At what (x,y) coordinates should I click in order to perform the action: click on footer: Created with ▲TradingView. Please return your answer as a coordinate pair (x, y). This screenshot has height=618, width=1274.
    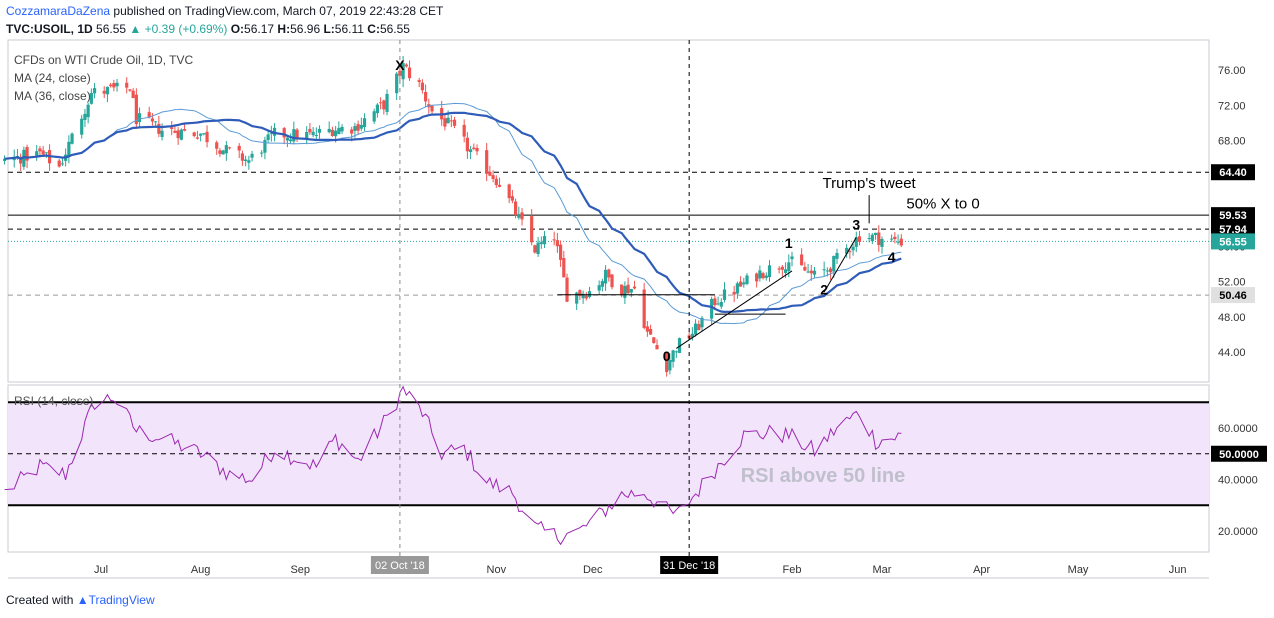
    Looking at the image, I should click on (80, 600).